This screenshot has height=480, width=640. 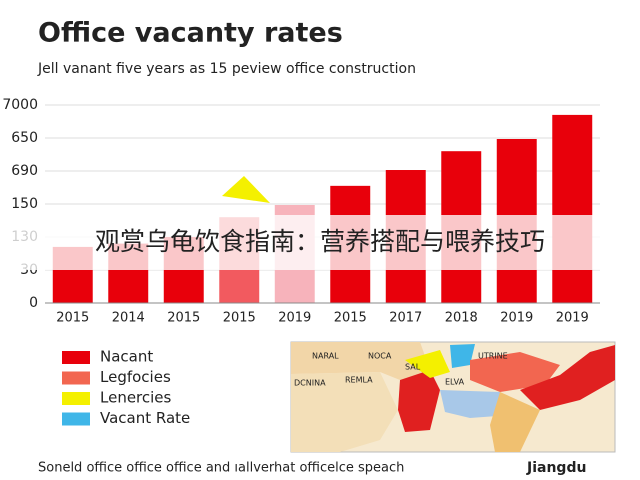 What do you see at coordinates (24, 138) in the screenshot?
I see `y-tick-label: 650` at bounding box center [24, 138].